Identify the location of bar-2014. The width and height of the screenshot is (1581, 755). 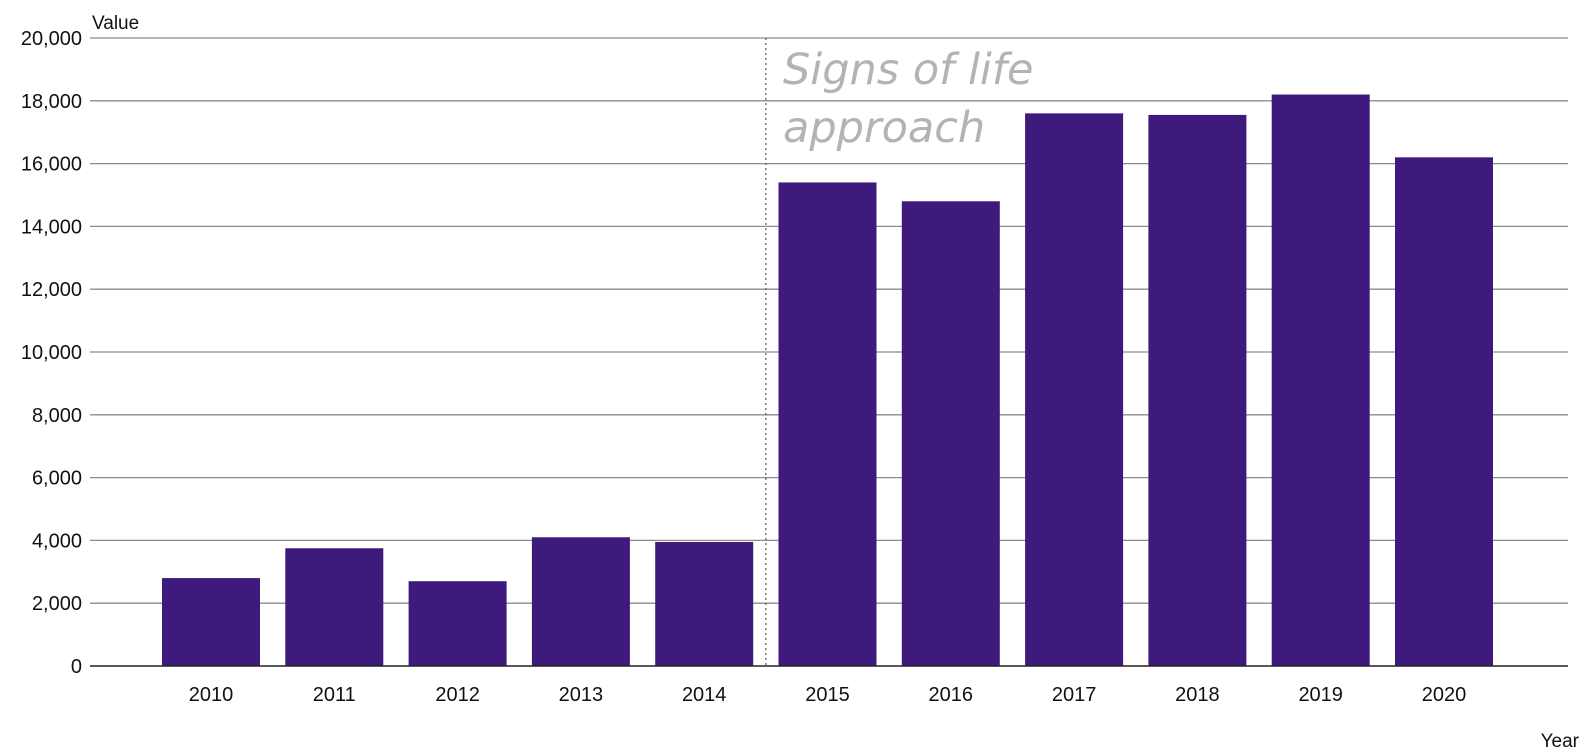
(704, 603).